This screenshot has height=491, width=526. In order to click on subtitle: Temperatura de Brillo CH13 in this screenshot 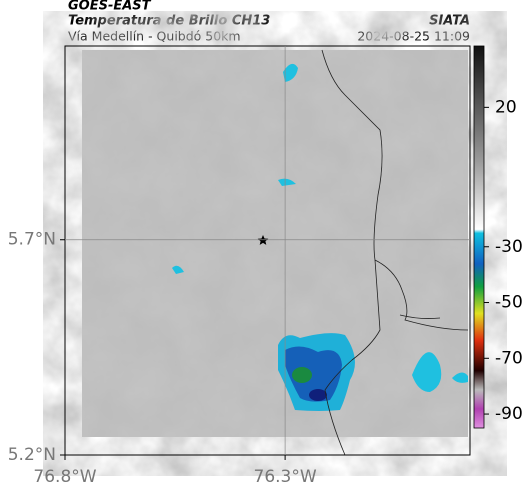, I will do `click(169, 21)`.